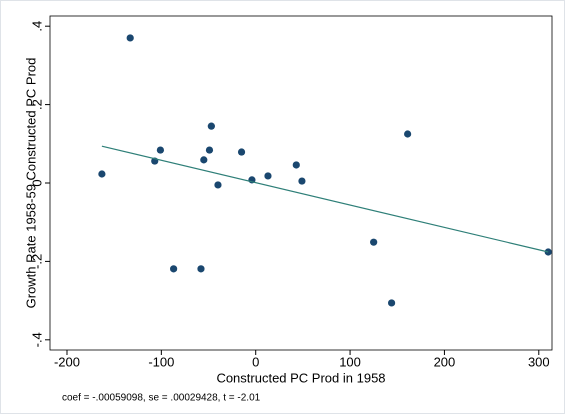  I want to click on x-tick-label: 100, so click(350, 361).